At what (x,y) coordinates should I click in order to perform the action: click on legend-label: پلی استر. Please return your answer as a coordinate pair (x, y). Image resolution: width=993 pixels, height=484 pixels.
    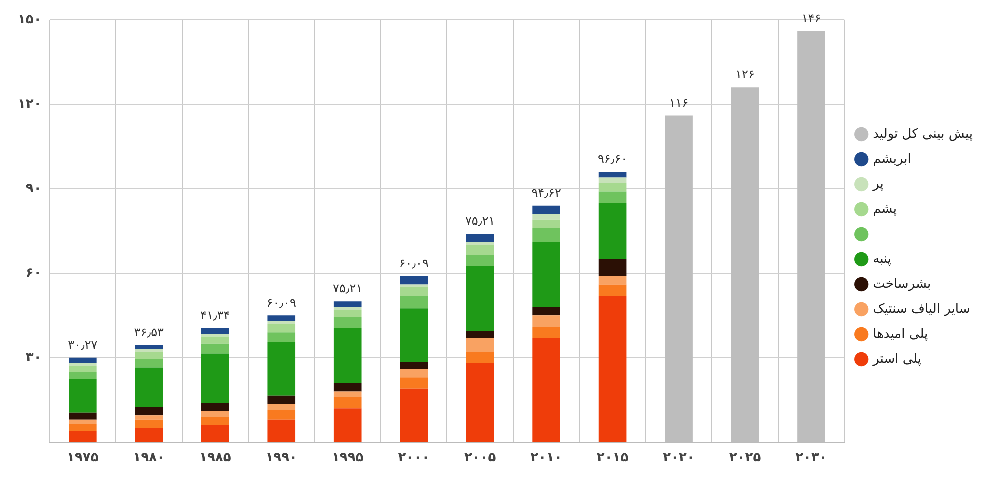
    Looking at the image, I should click on (897, 359).